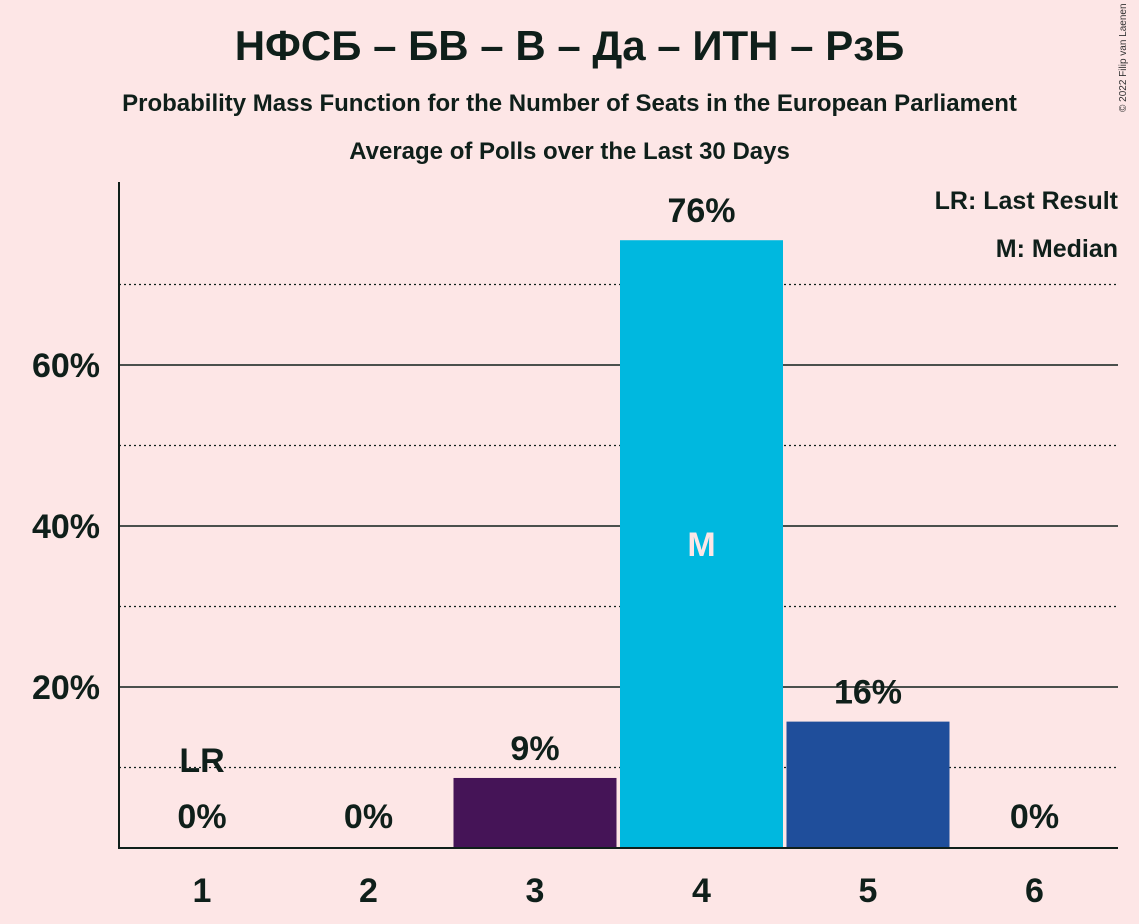  What do you see at coordinates (66, 688) in the screenshot?
I see `y-tick-label: 20%` at bounding box center [66, 688].